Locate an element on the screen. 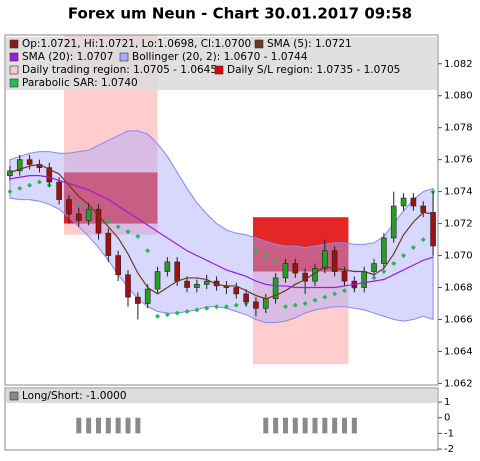 The height and width of the screenshot is (461, 480). y-tick-label: 1.062 is located at coordinates (458, 383).